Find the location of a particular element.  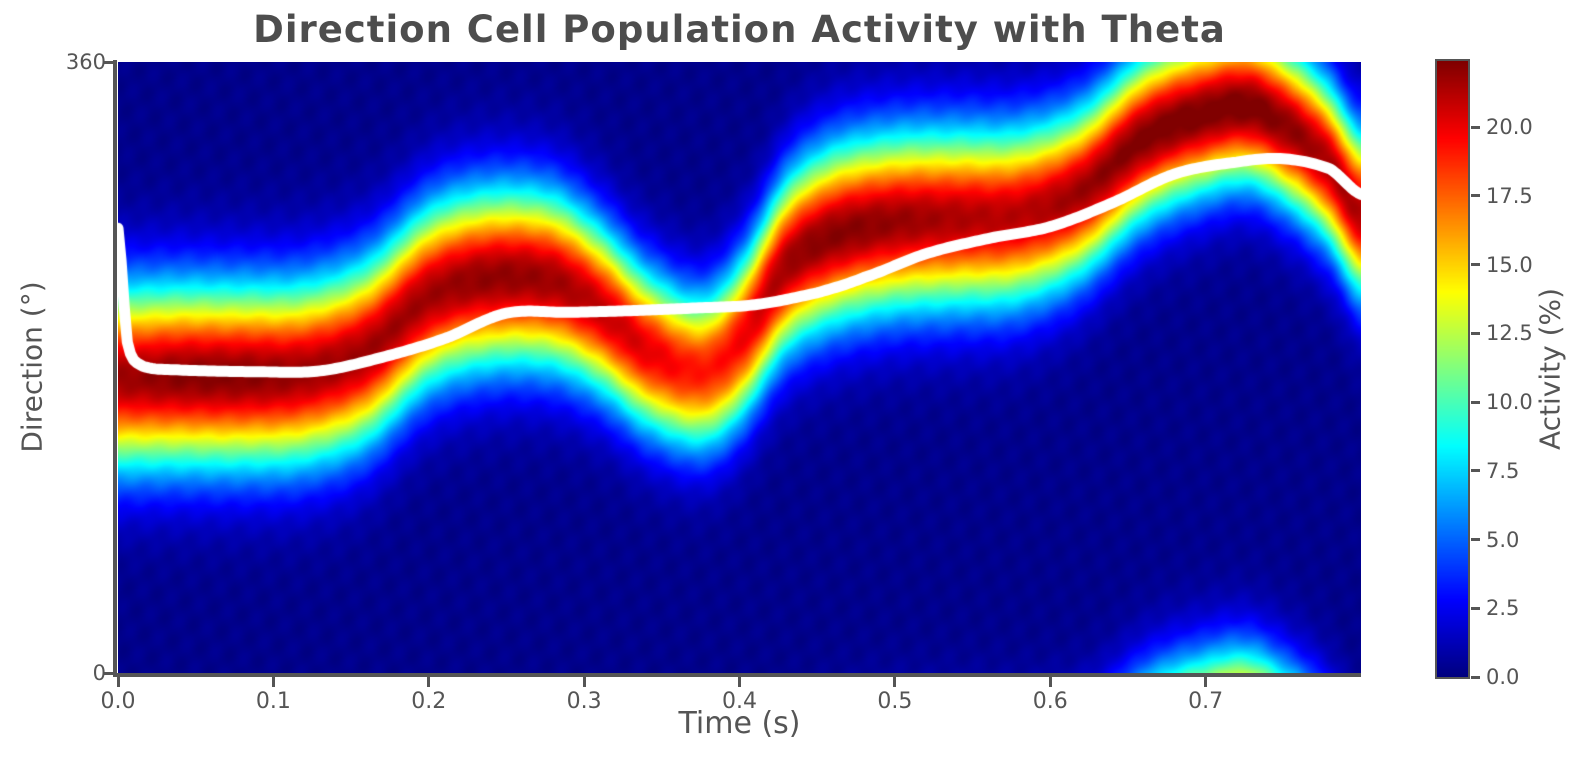

y-axis-spine is located at coordinates (115, 368).